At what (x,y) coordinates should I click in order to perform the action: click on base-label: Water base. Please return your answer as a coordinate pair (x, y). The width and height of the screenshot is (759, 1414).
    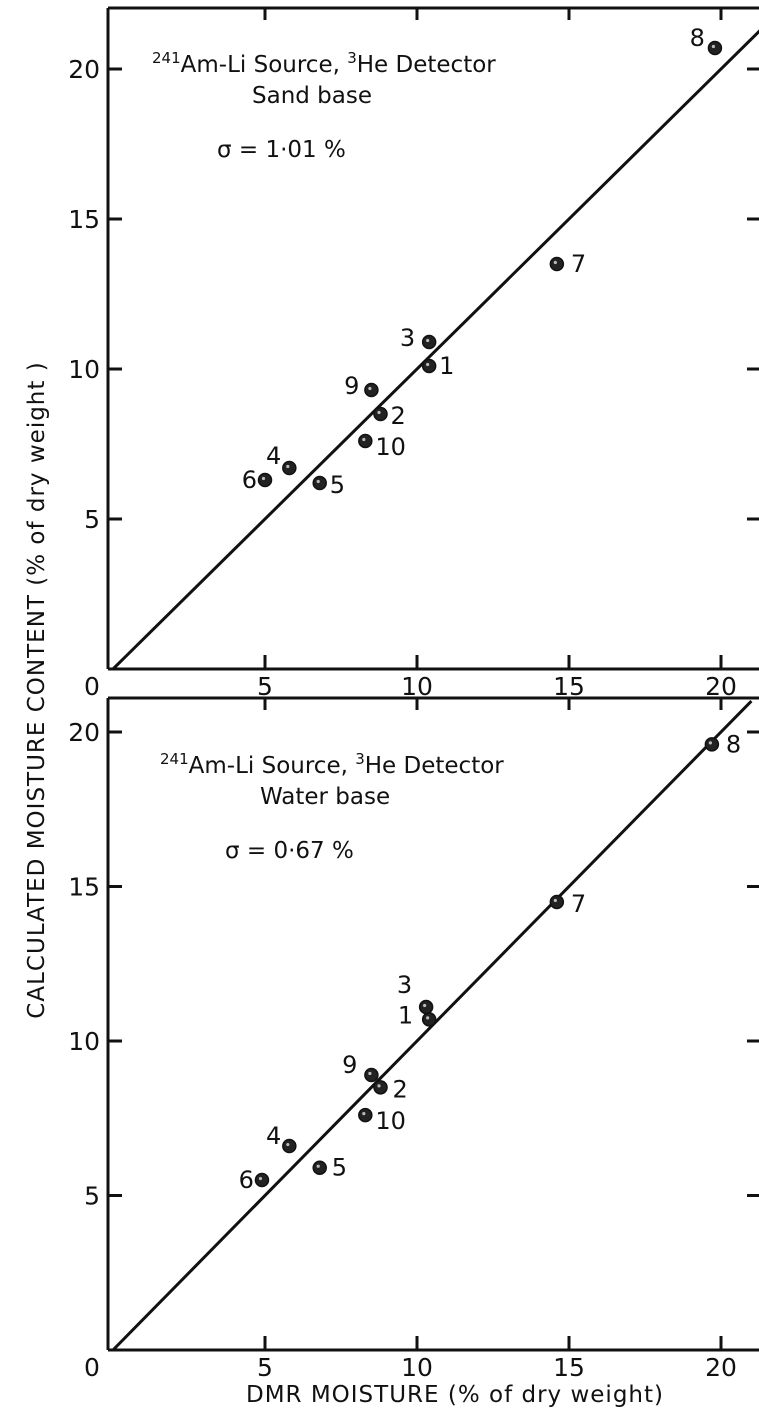
    Looking at the image, I should click on (325, 797).